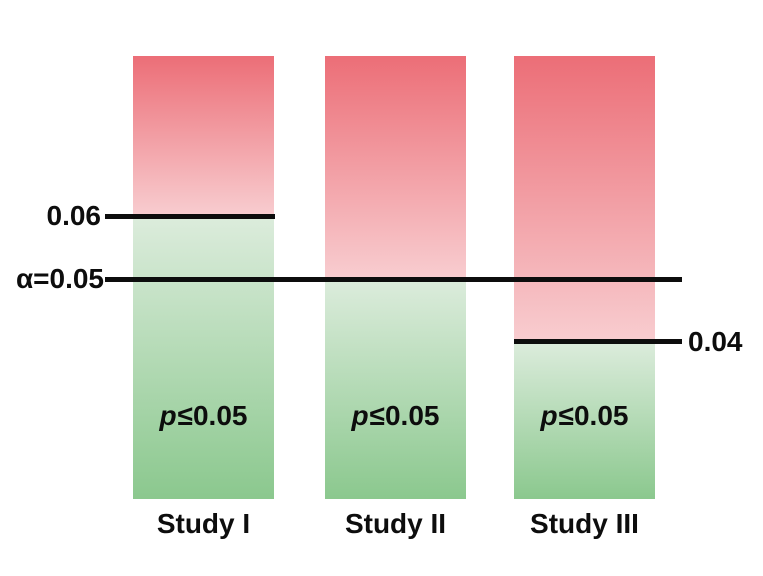 Image resolution: width=763 pixels, height=576 pixels. Describe the element at coordinates (393, 279) in the screenshot. I see `alpha-threshold-line` at that location.